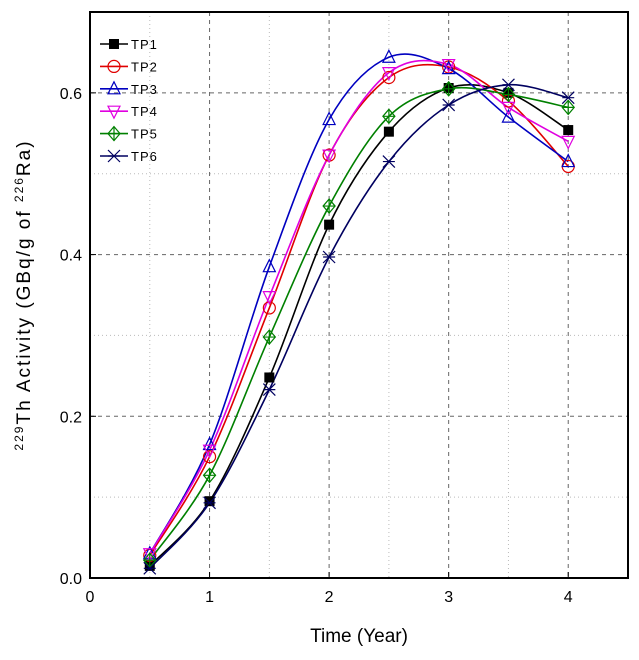  I want to click on marker-circle, so click(114, 66).